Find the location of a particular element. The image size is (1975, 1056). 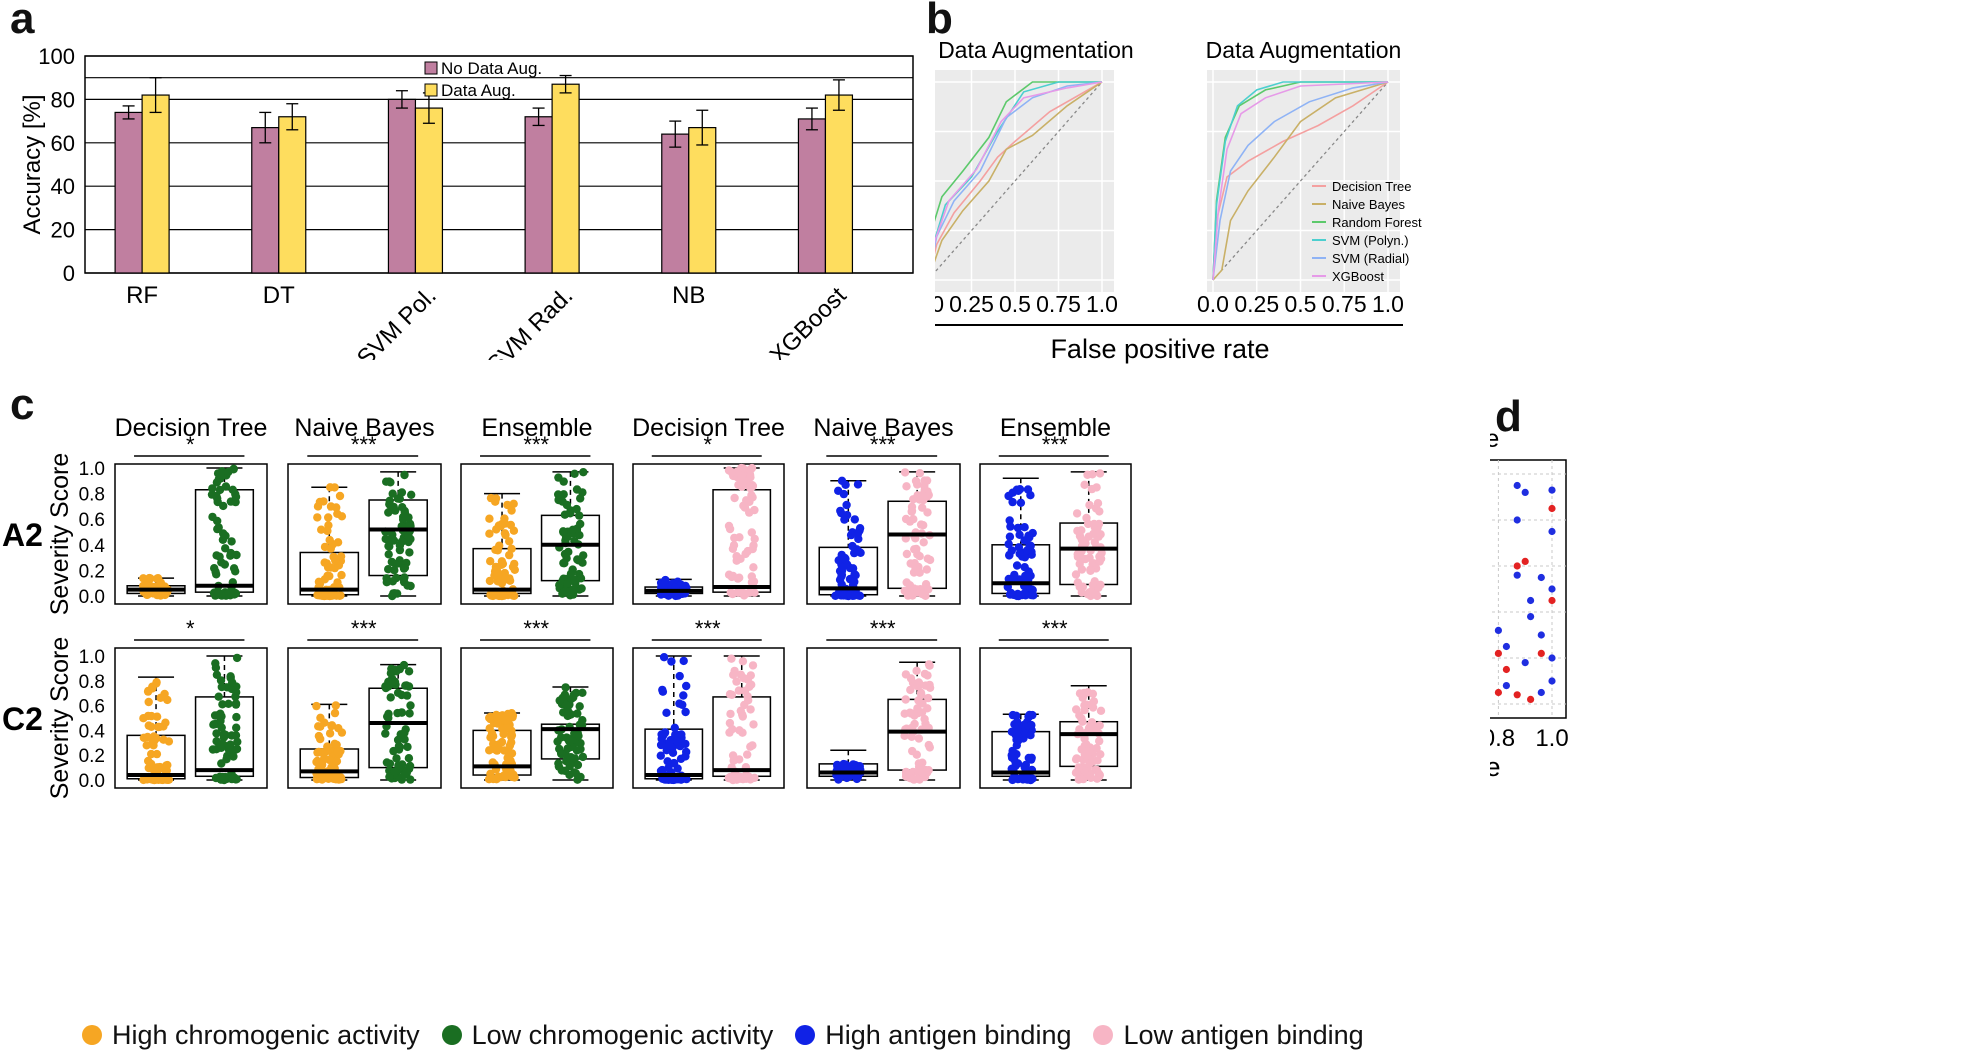

legend-label: Naive Bayes is located at coordinates (1368, 204).